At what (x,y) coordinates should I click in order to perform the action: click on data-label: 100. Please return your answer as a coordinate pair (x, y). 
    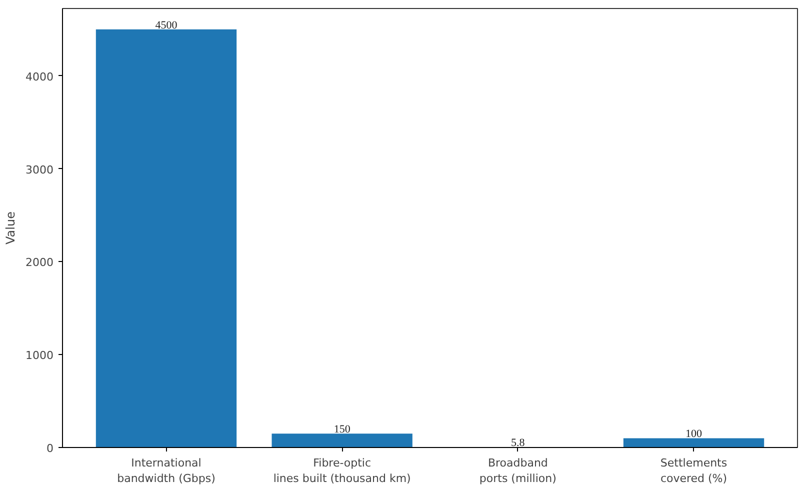
    Looking at the image, I should click on (694, 434).